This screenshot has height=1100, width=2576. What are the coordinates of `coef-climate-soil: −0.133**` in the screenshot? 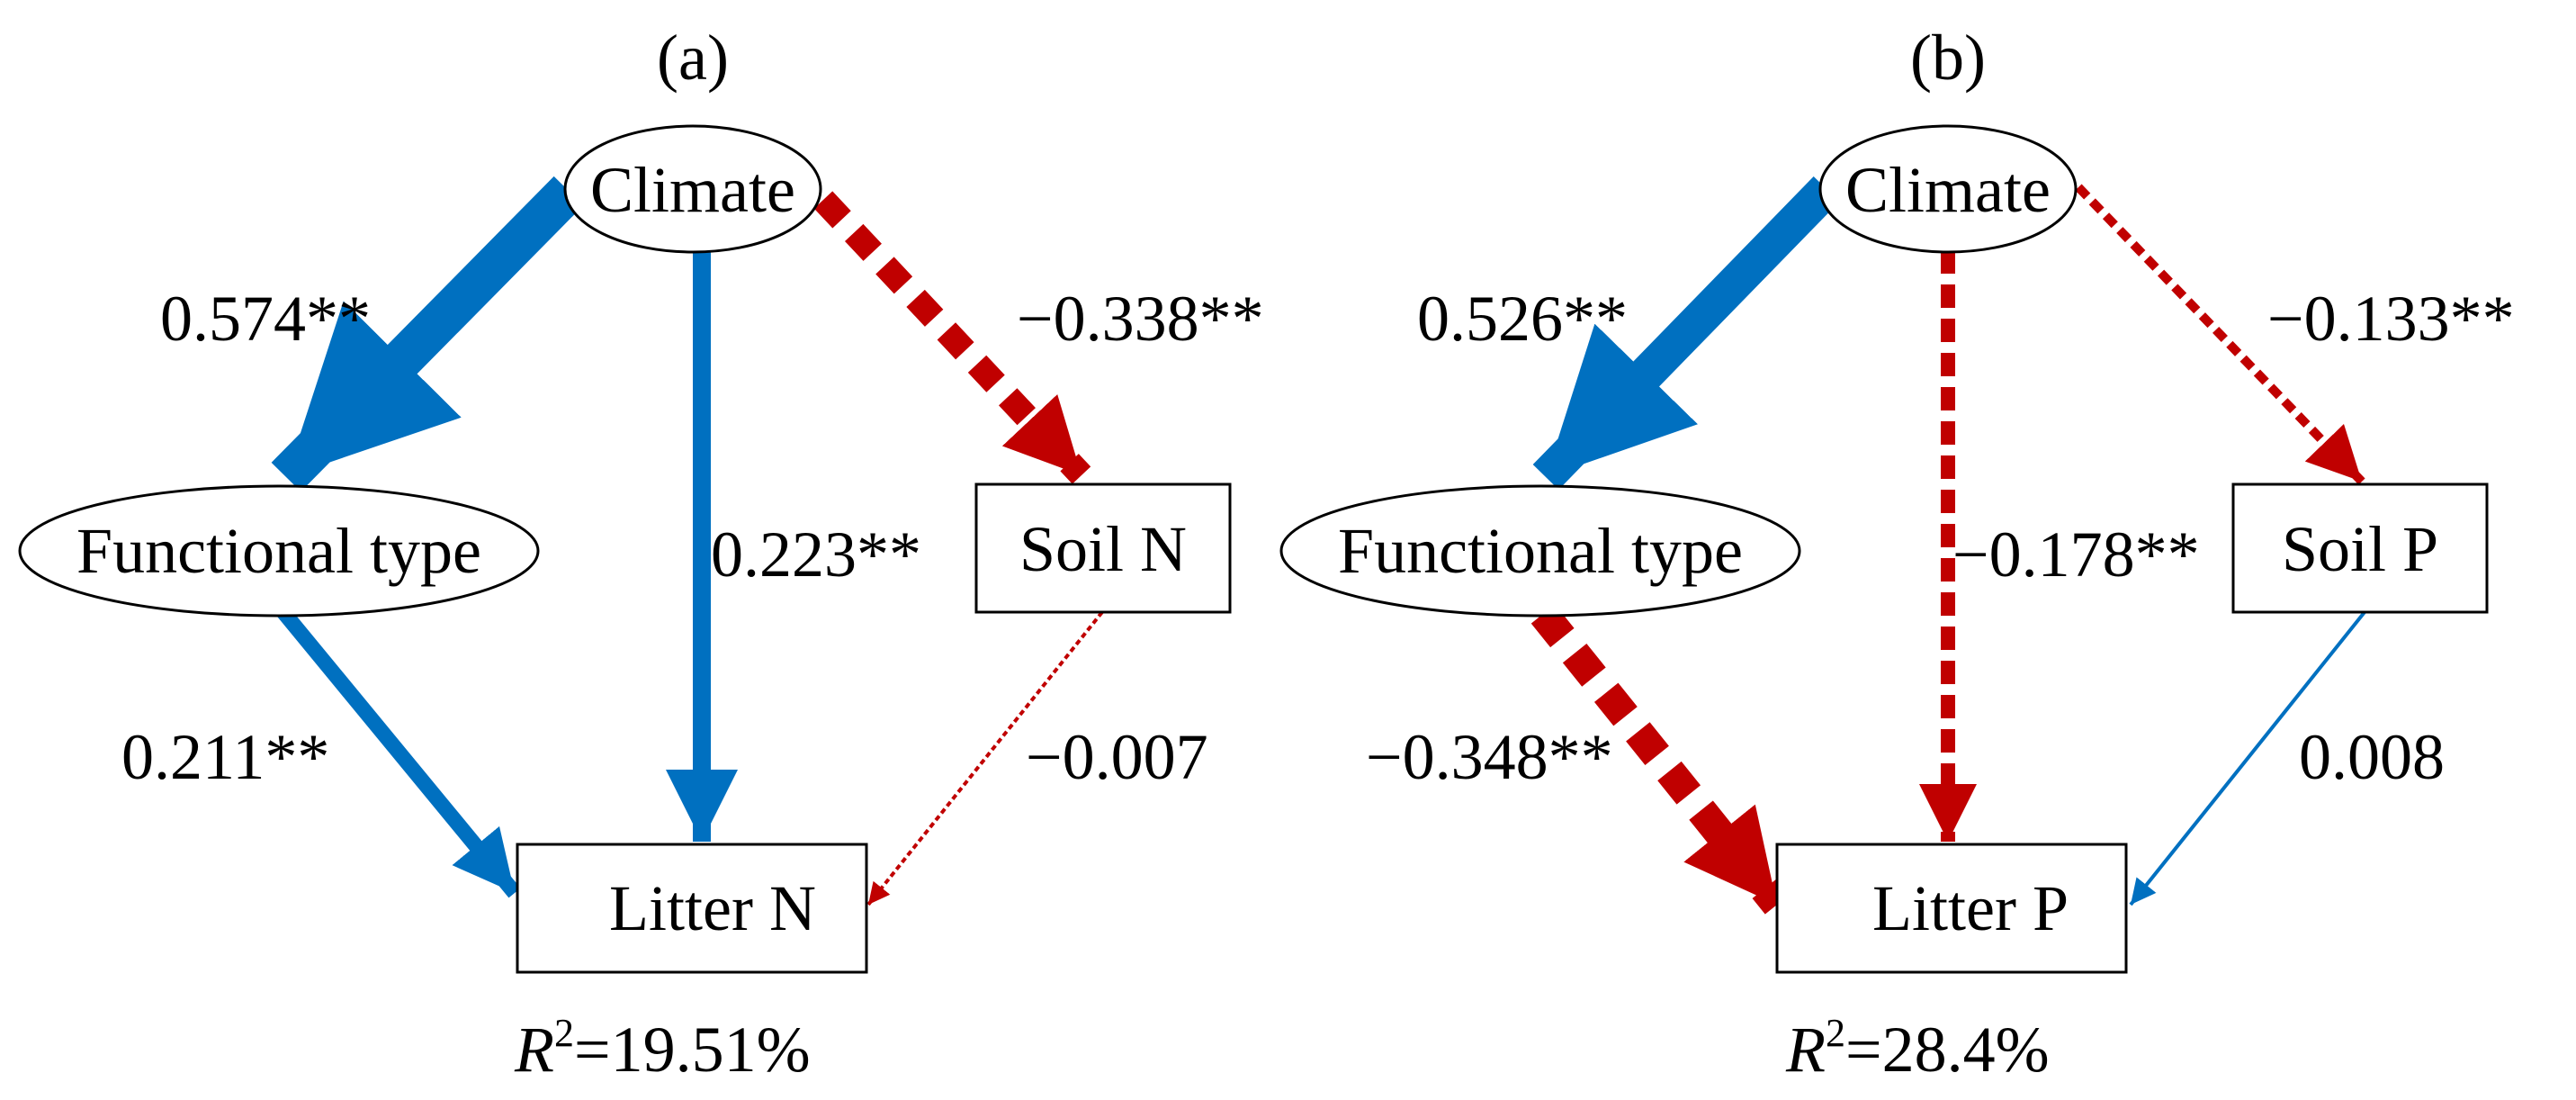 It's located at (2391, 319).